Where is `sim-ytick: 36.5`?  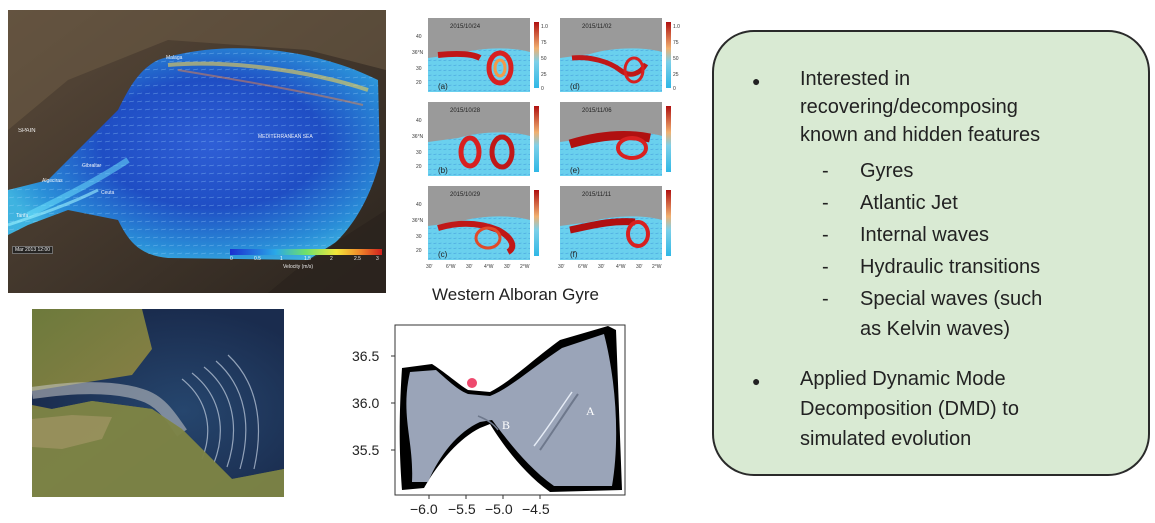
sim-ytick: 36.5 is located at coordinates (366, 356).